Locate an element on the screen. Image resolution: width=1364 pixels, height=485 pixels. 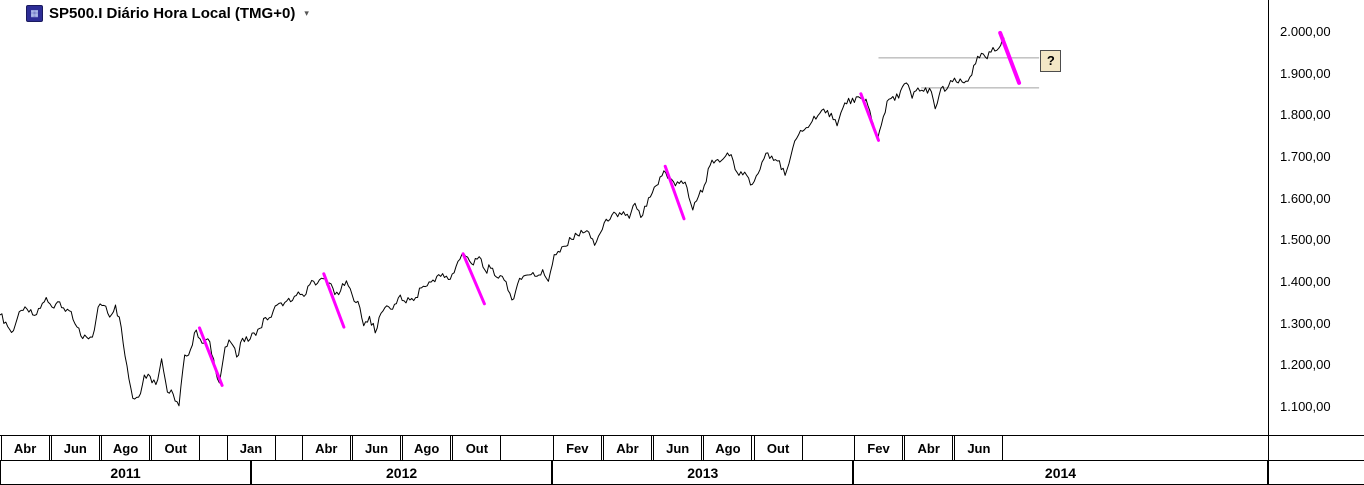
year-cell: 2011 is located at coordinates (125, 472).